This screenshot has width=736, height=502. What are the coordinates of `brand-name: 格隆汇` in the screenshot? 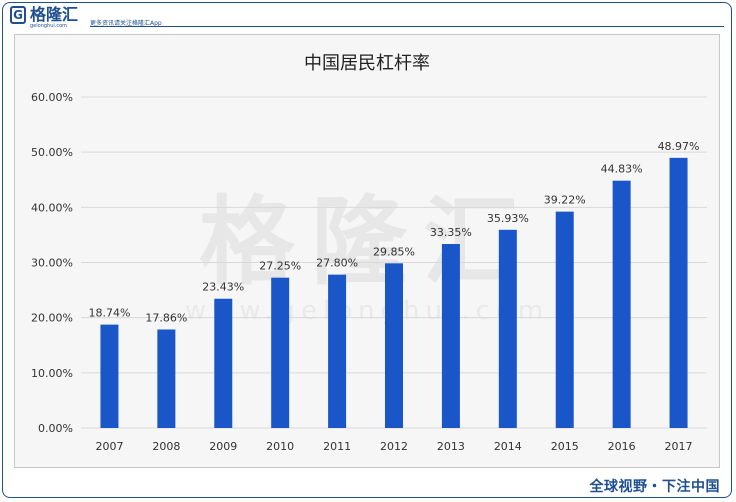 It's located at (54, 14).